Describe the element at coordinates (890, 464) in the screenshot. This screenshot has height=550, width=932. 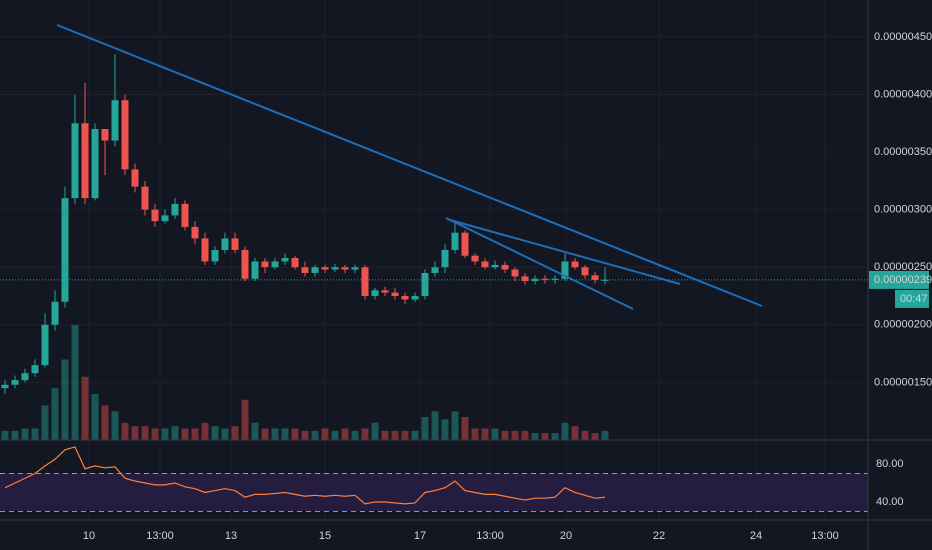
I see `rsi-tick-label: 80.00` at that location.